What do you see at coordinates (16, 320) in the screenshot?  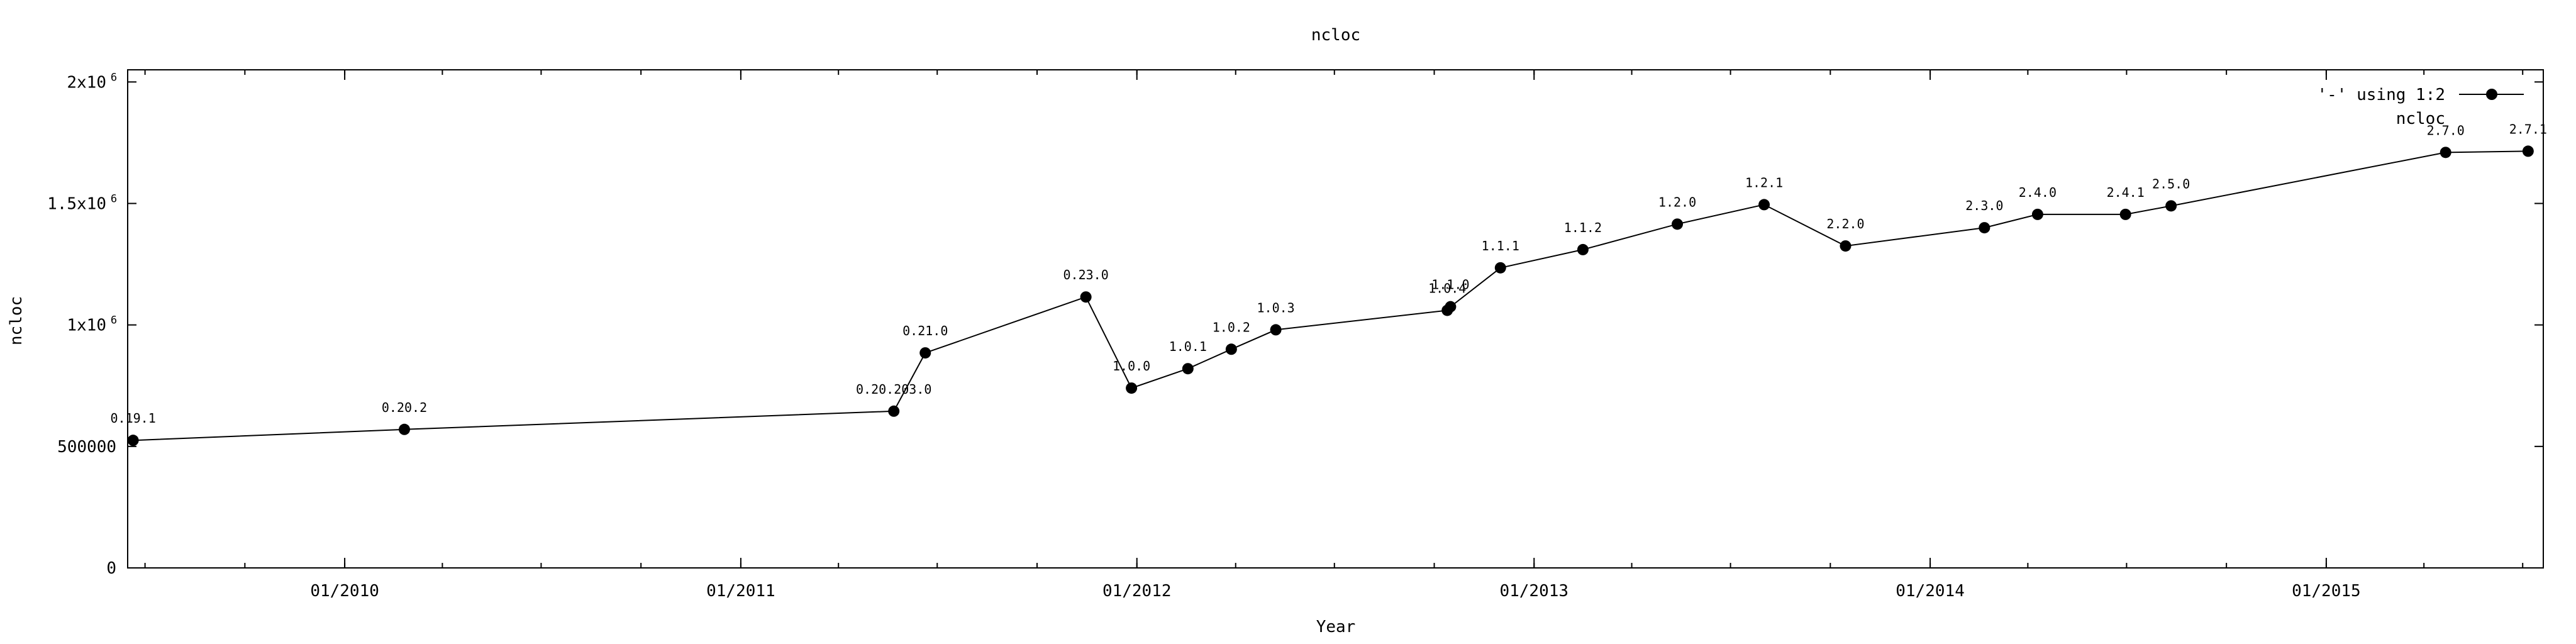 I see `y-axis-label: ncloc` at bounding box center [16, 320].